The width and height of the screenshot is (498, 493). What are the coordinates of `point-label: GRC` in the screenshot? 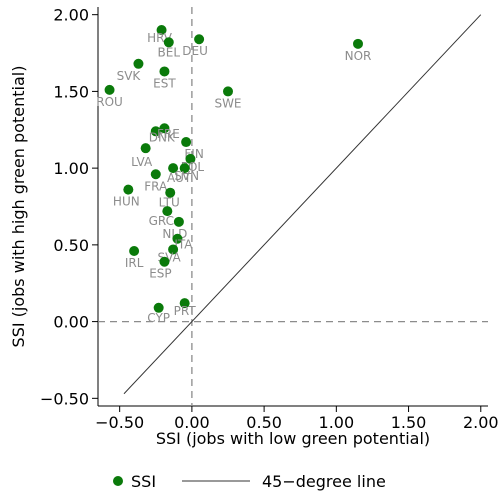 It's located at (161, 221).